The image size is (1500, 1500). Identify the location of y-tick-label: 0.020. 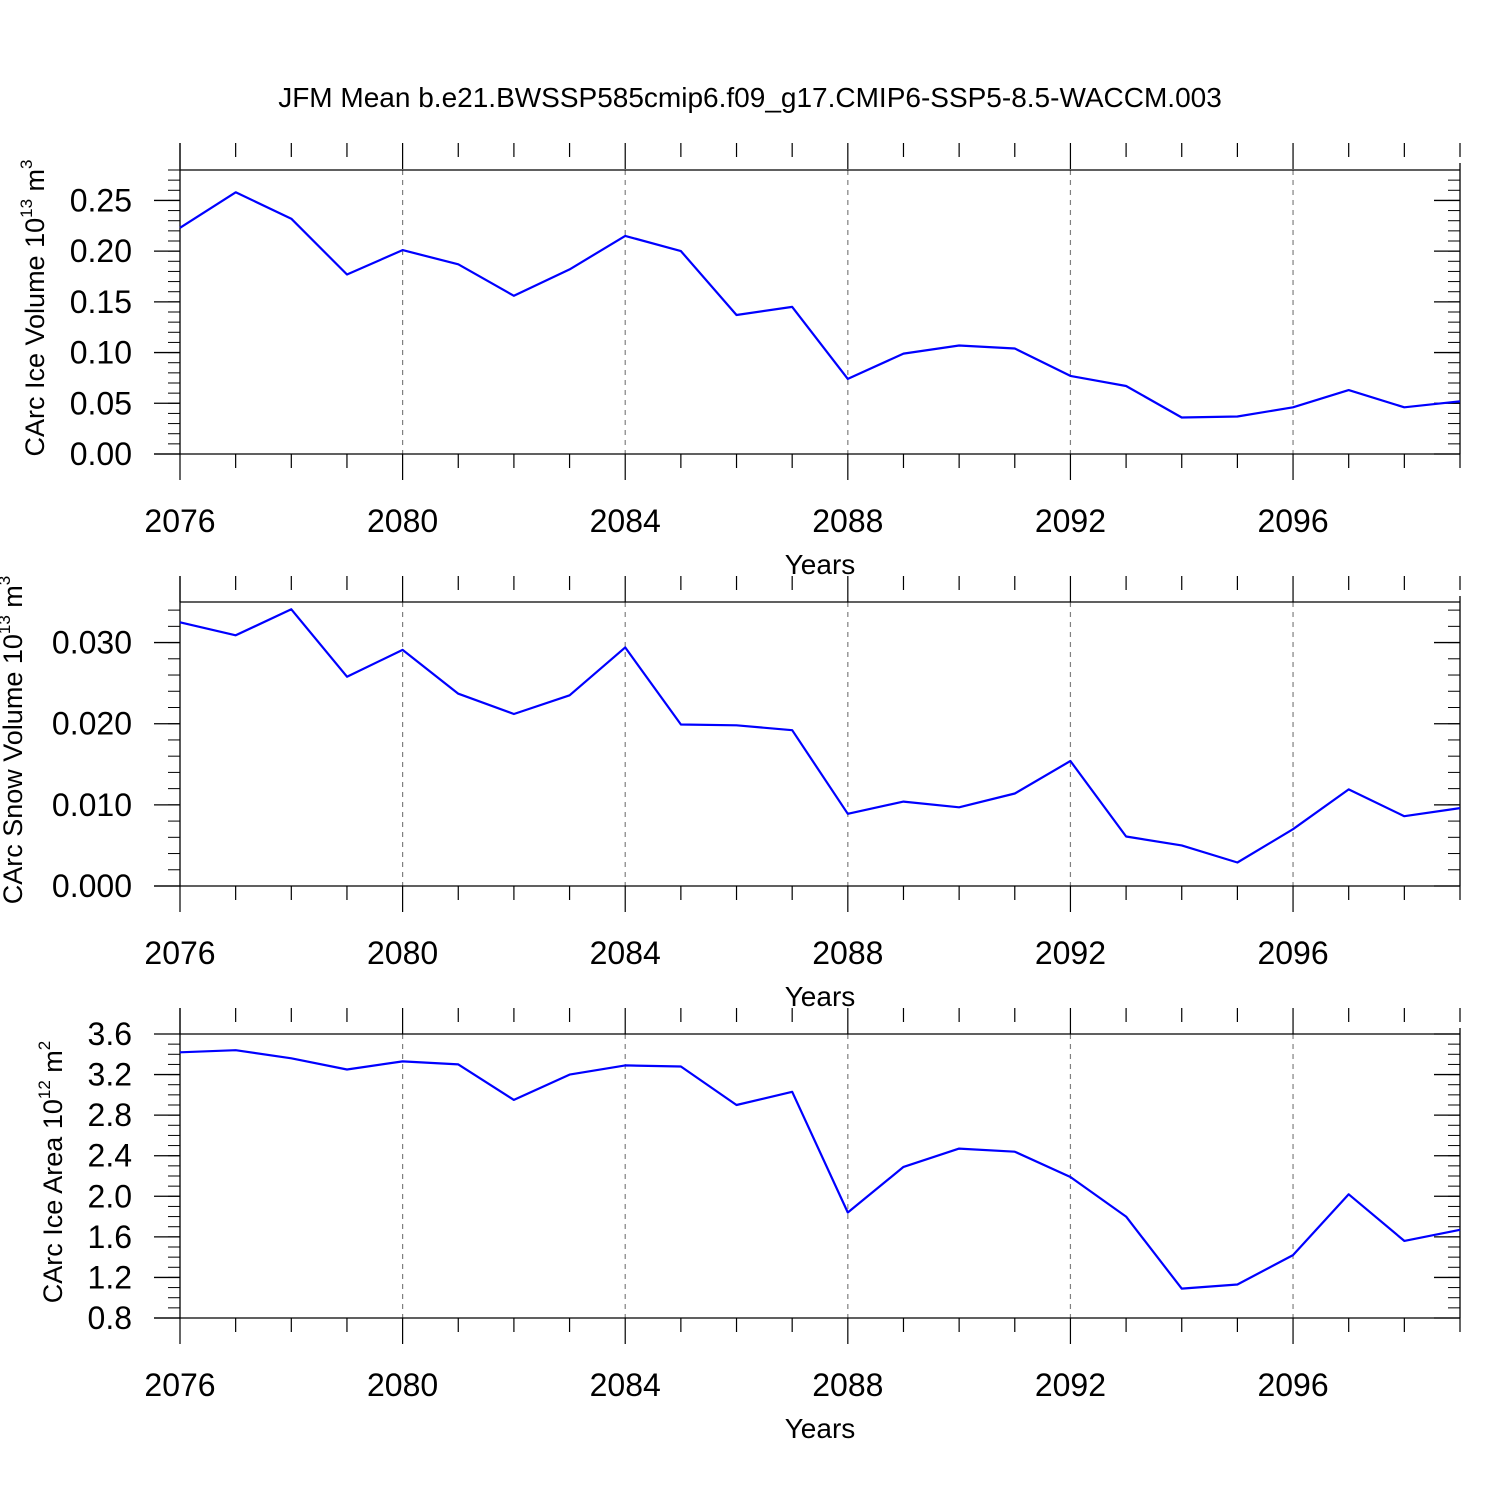
(92, 724).